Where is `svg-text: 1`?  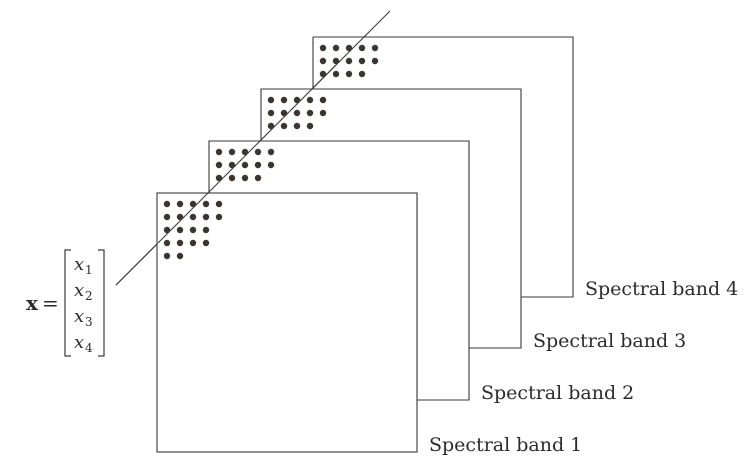
svg-text: 1 is located at coordinates (89, 270).